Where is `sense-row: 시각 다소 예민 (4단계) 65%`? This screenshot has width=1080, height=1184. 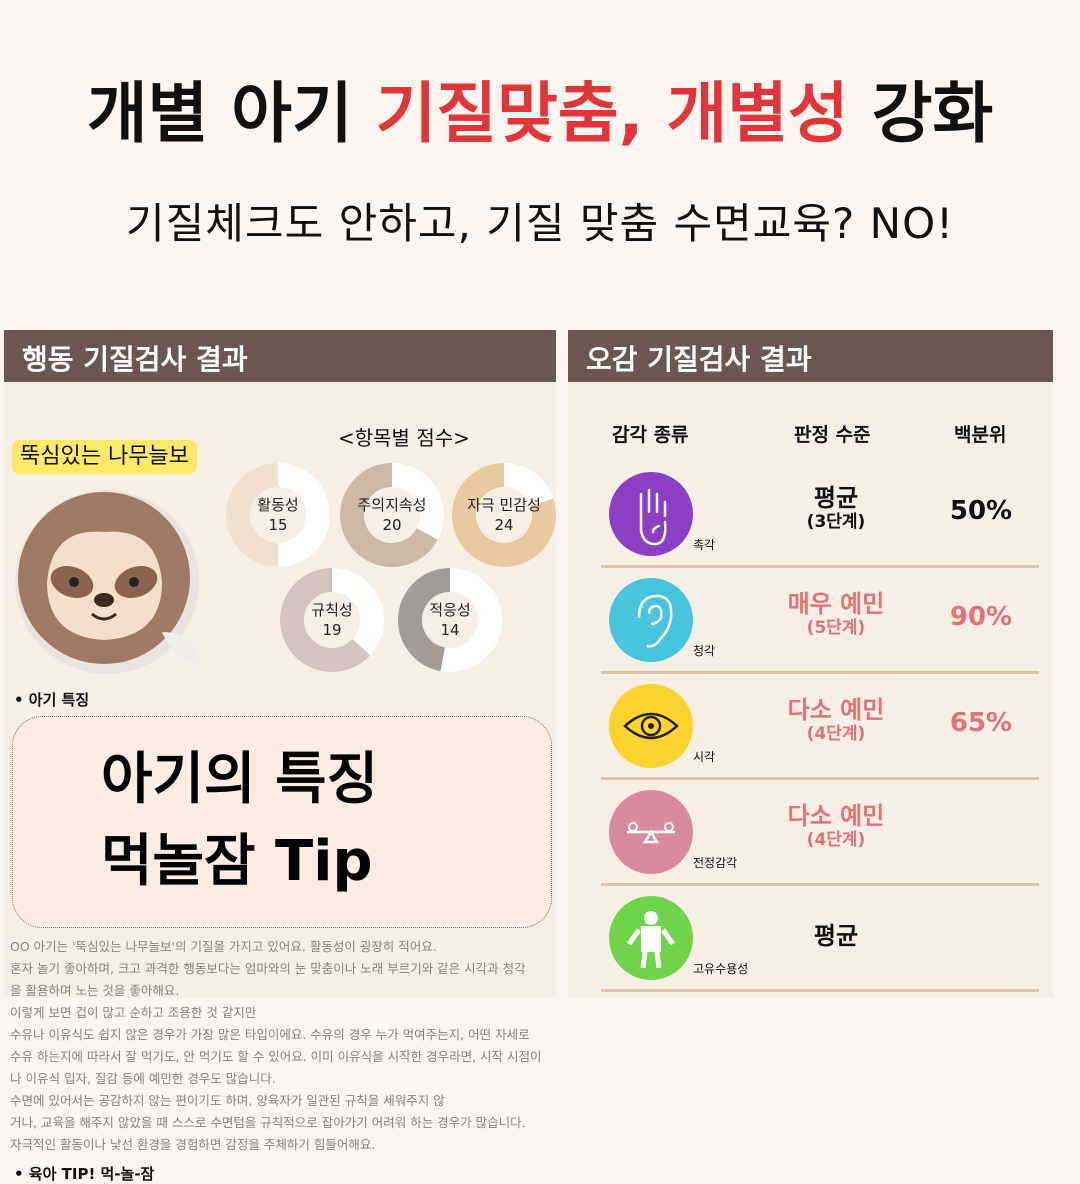
sense-row: 시각 다소 예민 (4단계) 65% is located at coordinates (820, 727).